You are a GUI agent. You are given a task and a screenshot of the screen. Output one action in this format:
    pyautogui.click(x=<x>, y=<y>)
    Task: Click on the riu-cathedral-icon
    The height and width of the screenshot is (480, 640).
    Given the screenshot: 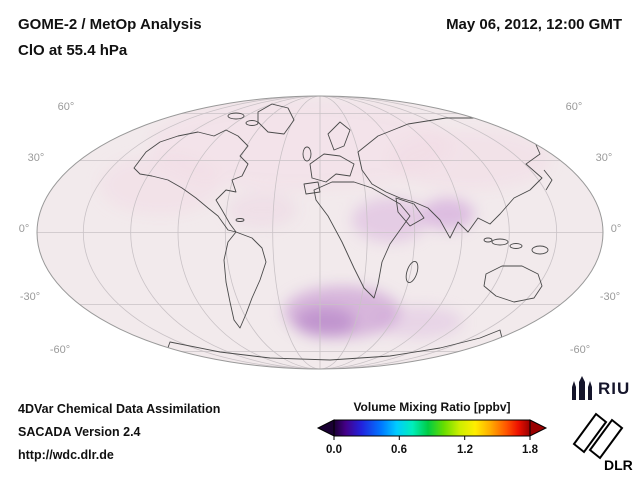 What is the action you would take?
    pyautogui.click(x=582, y=388)
    